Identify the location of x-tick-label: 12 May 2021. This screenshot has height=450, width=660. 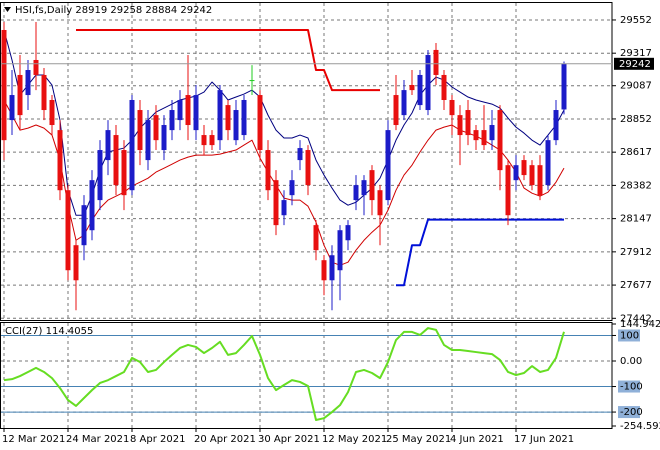
(354, 439).